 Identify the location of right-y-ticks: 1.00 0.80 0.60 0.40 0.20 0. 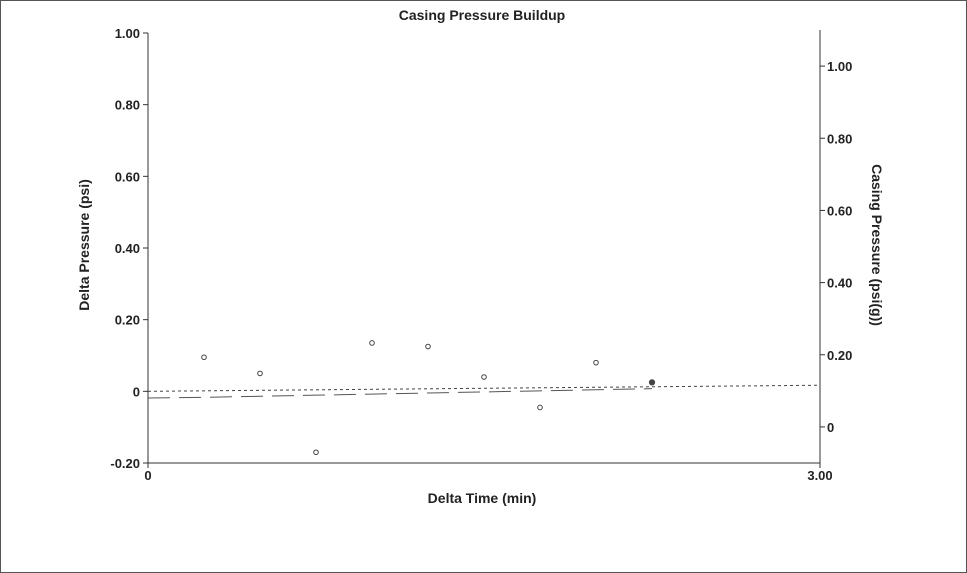
(836, 247).